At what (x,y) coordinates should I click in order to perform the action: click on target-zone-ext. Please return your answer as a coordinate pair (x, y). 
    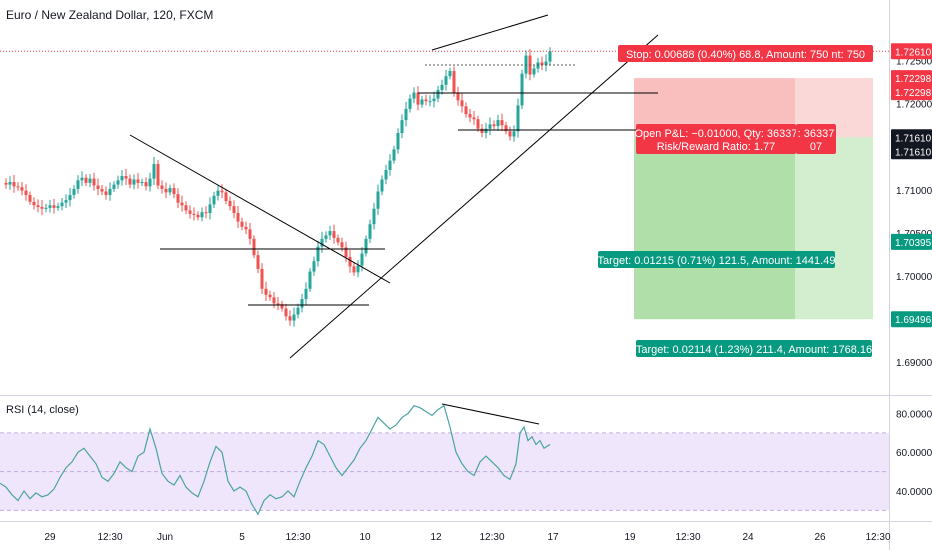
    Looking at the image, I should click on (834, 228).